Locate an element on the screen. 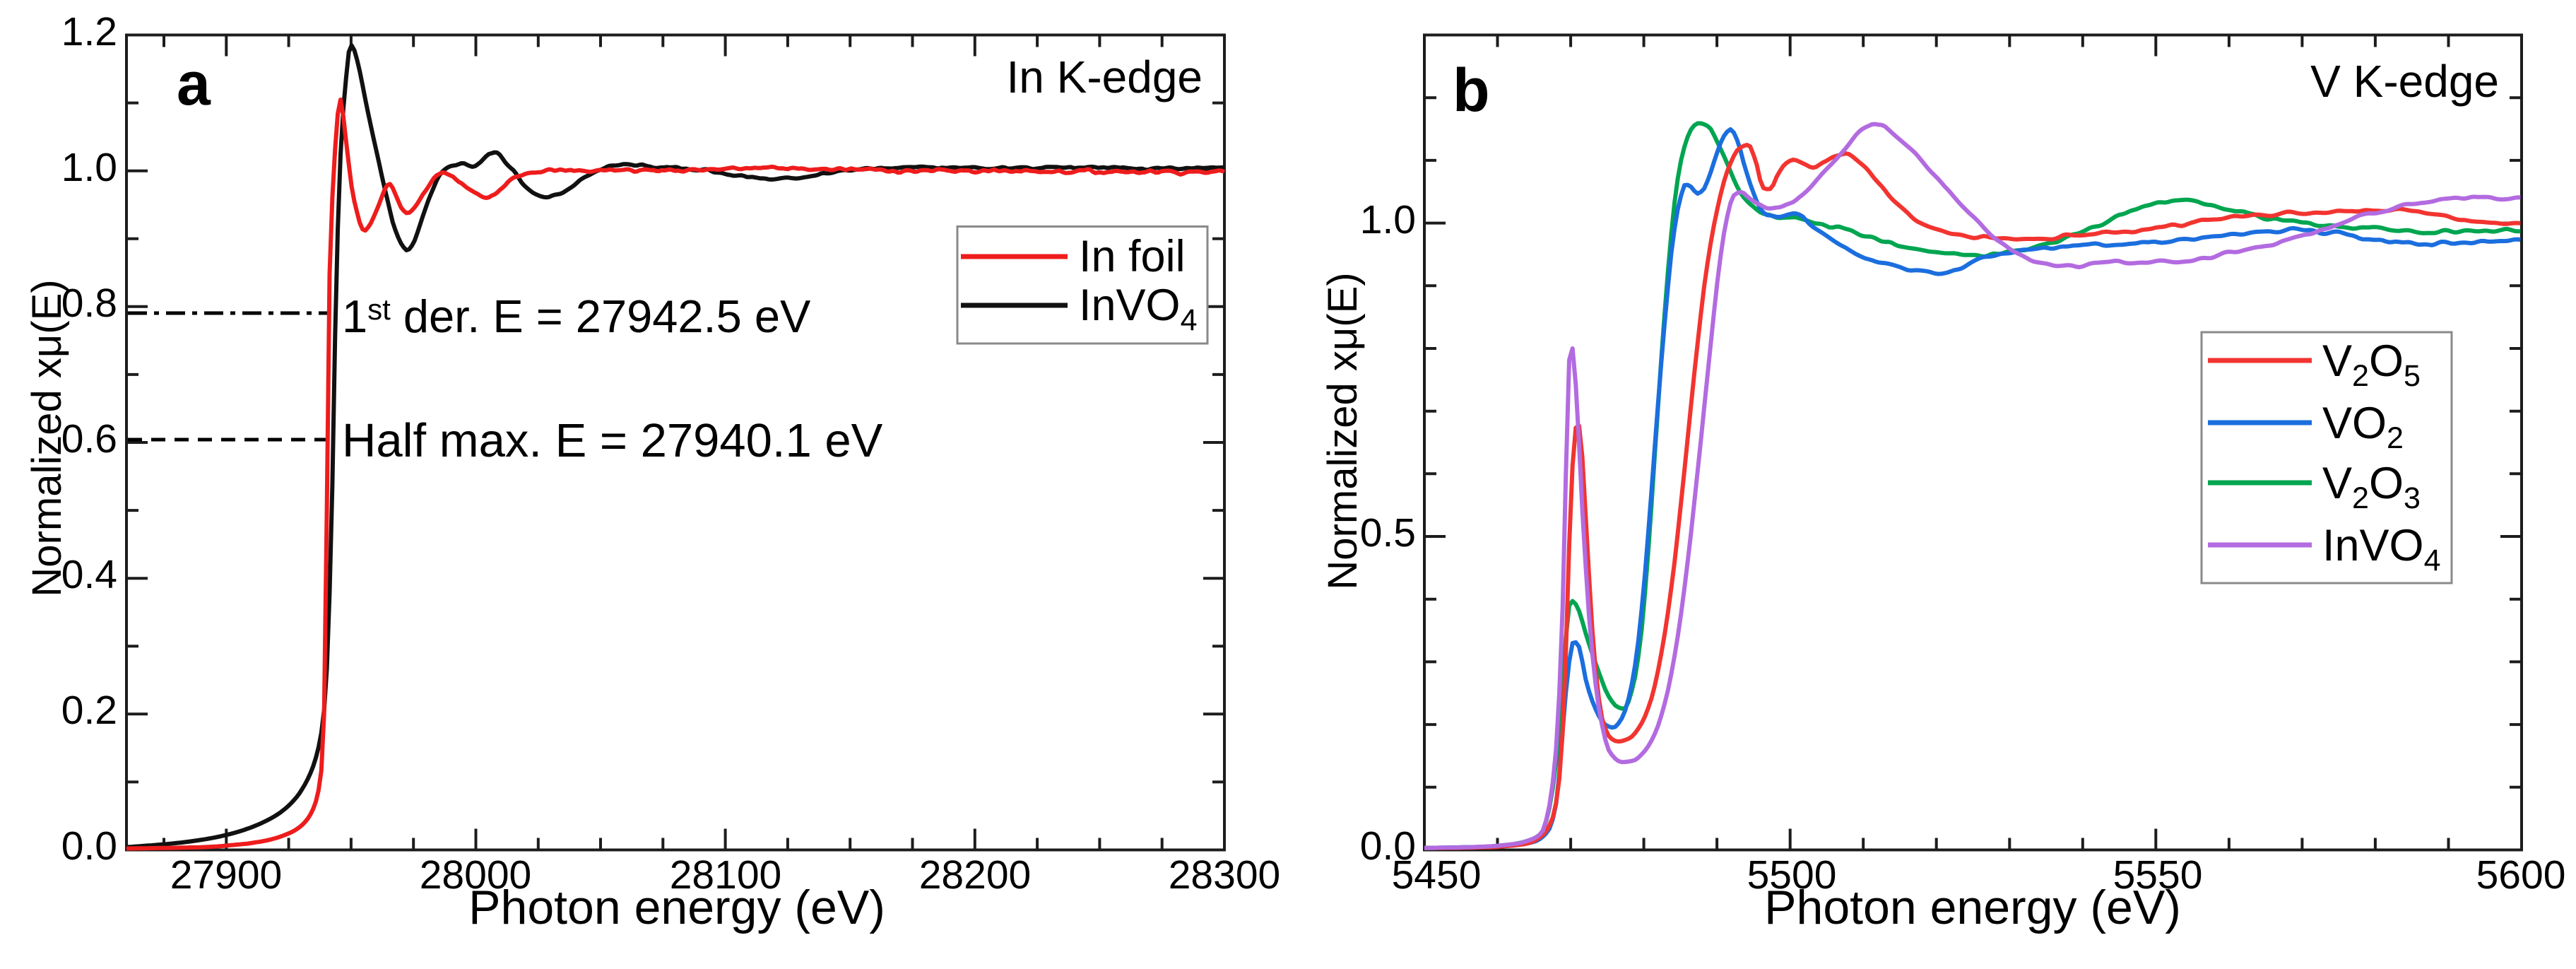 The width and height of the screenshot is (2576, 969). svg-text: Half max. E = 27940.1 eV is located at coordinates (612, 440).